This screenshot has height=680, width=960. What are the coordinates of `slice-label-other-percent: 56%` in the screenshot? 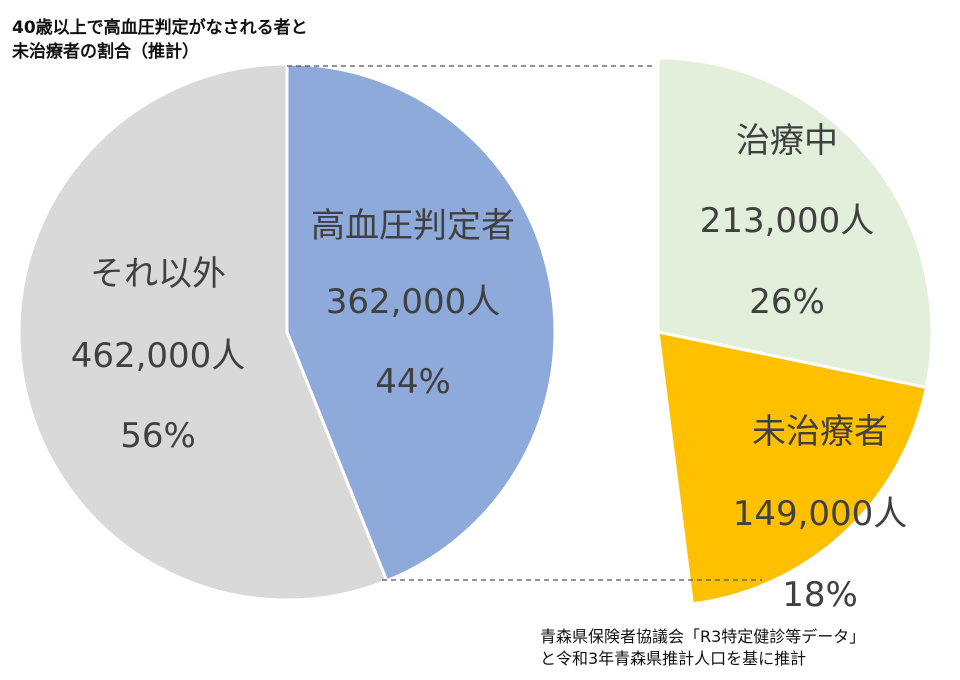 It's located at (158, 436).